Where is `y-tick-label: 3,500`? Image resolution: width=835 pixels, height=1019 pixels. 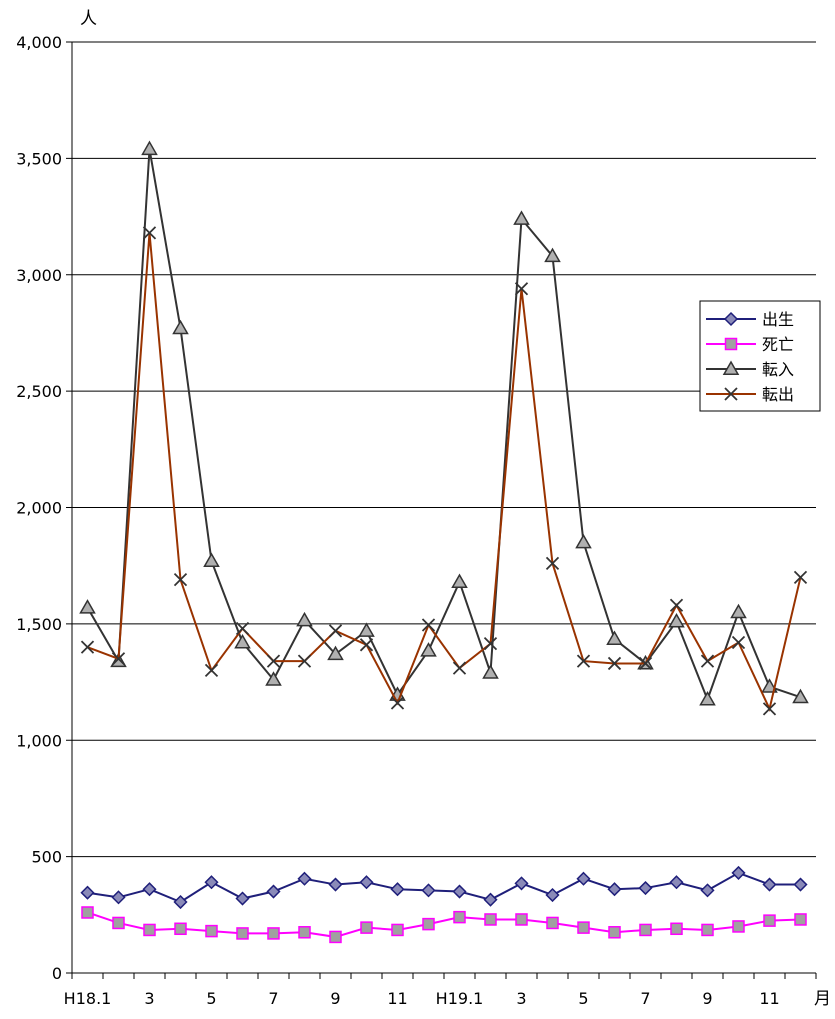 y-tick-label: 3,500 is located at coordinates (39, 158).